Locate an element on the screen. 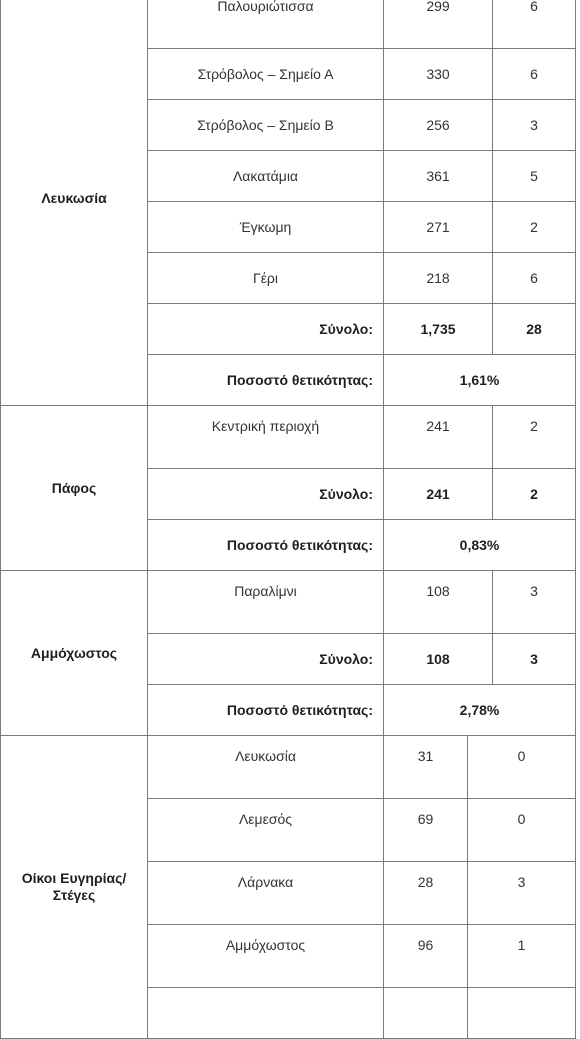  tests-cell: 69 is located at coordinates (425, 830).